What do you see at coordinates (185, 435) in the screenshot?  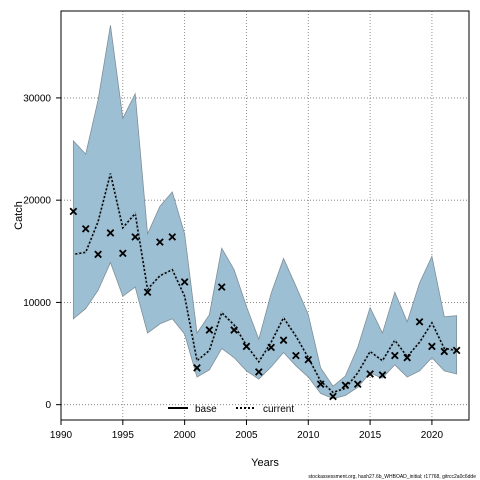 I see `x-tick-label: 2000` at bounding box center [185, 435].